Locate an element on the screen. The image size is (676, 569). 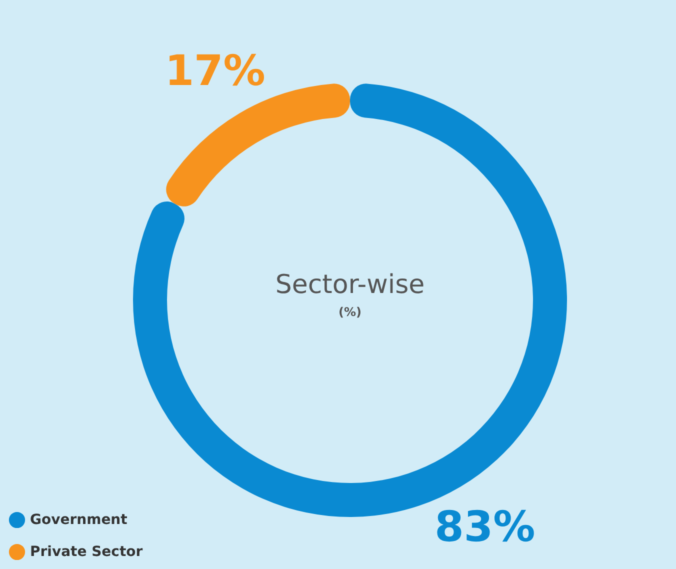
legend-label: Government is located at coordinates (79, 520).